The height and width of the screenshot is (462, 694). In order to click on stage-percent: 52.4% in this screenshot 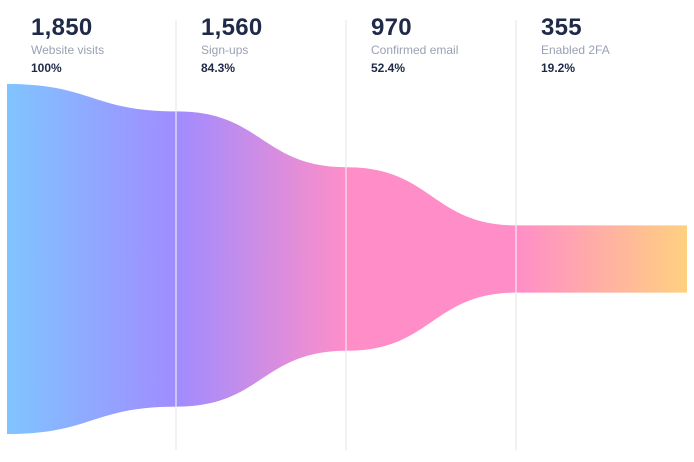, I will do `click(388, 68)`.